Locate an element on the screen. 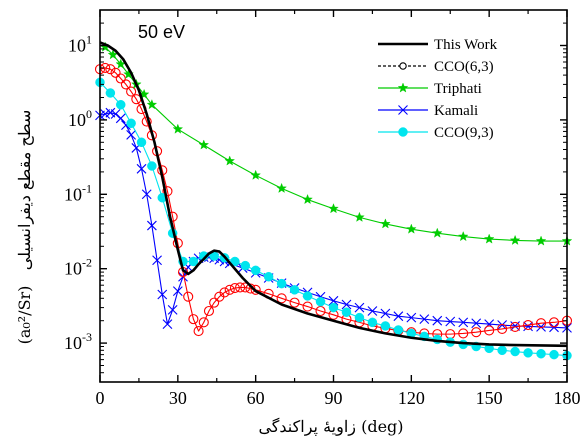 The width and height of the screenshot is (583, 440). y-tick-label: 10⁰ is located at coordinates (80, 118).